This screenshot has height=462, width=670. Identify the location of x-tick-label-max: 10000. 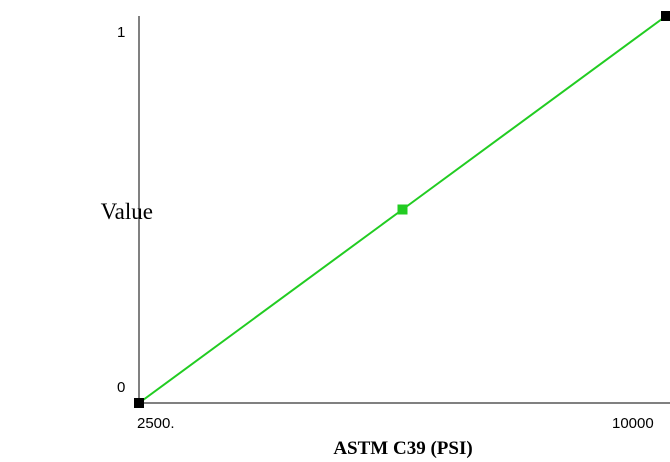
(633, 423).